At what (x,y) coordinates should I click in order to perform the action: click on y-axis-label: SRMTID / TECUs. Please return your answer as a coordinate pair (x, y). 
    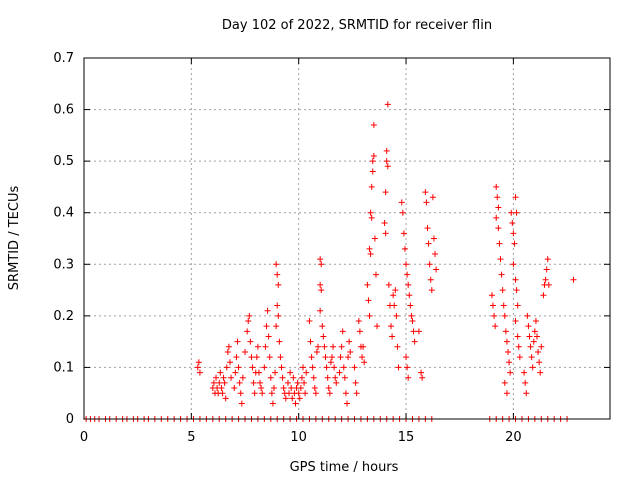
    Looking at the image, I should click on (14, 238).